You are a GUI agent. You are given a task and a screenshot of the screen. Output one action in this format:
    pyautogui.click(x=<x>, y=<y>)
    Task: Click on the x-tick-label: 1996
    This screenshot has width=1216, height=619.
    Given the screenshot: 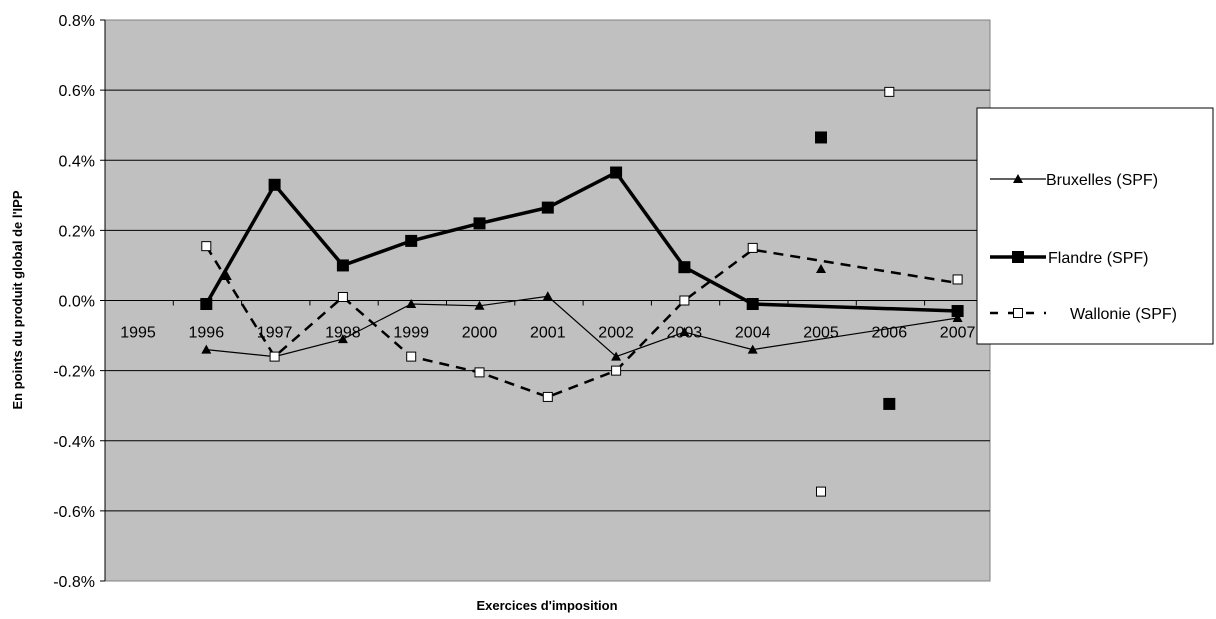 What is the action you would take?
    pyautogui.click(x=207, y=333)
    